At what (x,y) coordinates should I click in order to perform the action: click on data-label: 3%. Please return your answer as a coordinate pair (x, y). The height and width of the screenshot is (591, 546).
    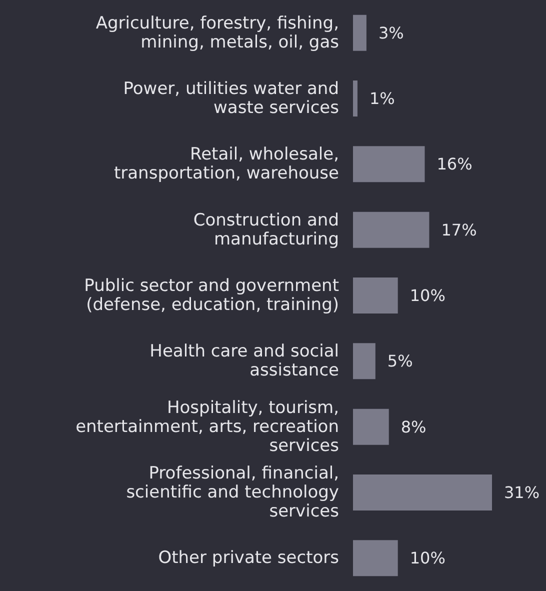
    Looking at the image, I should click on (391, 32).